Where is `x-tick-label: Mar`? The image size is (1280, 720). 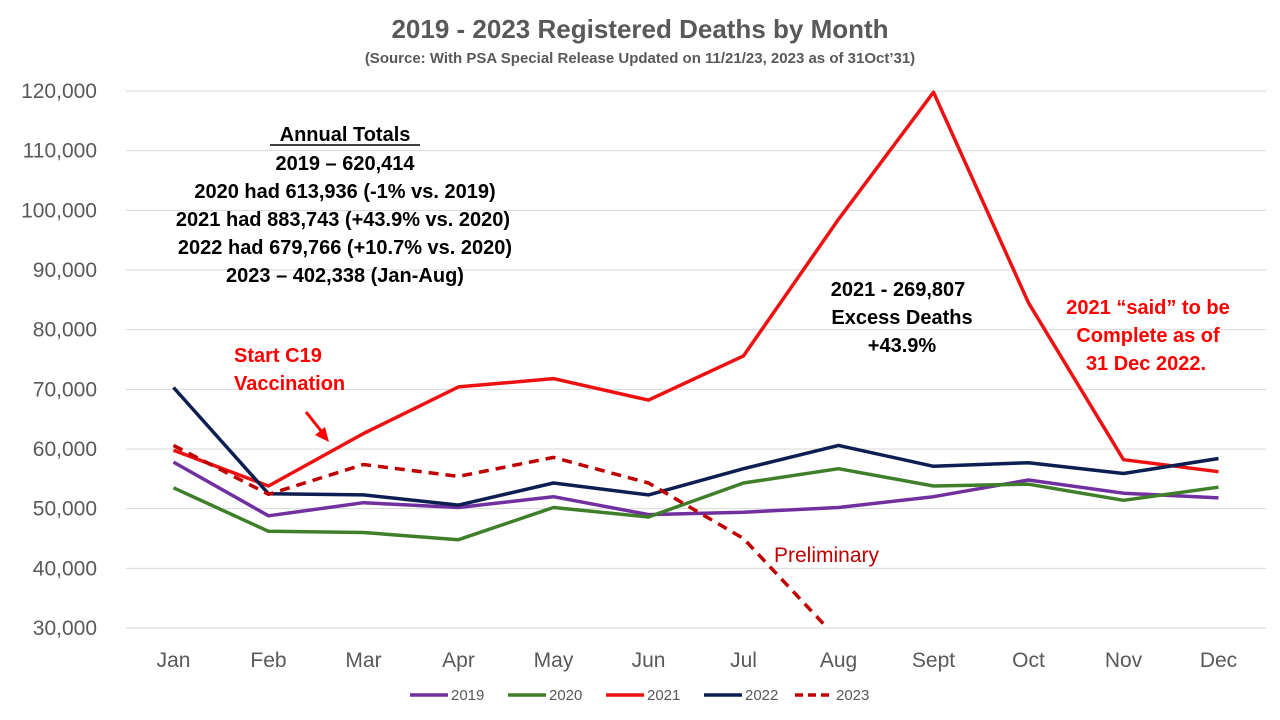 x-tick-label: Mar is located at coordinates (363, 660).